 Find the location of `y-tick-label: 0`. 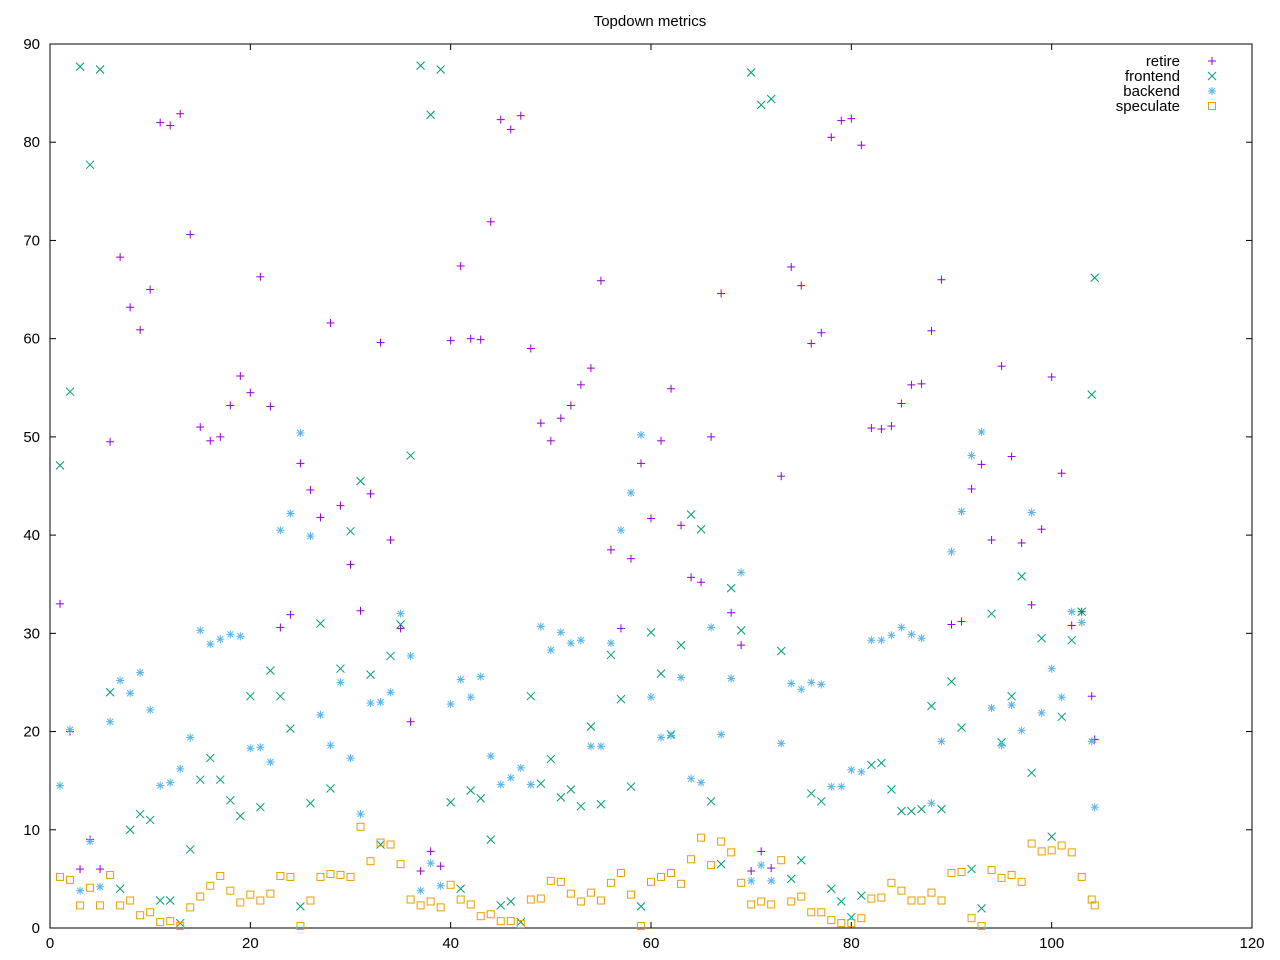

y-tick-label: 0 is located at coordinates (36, 928).